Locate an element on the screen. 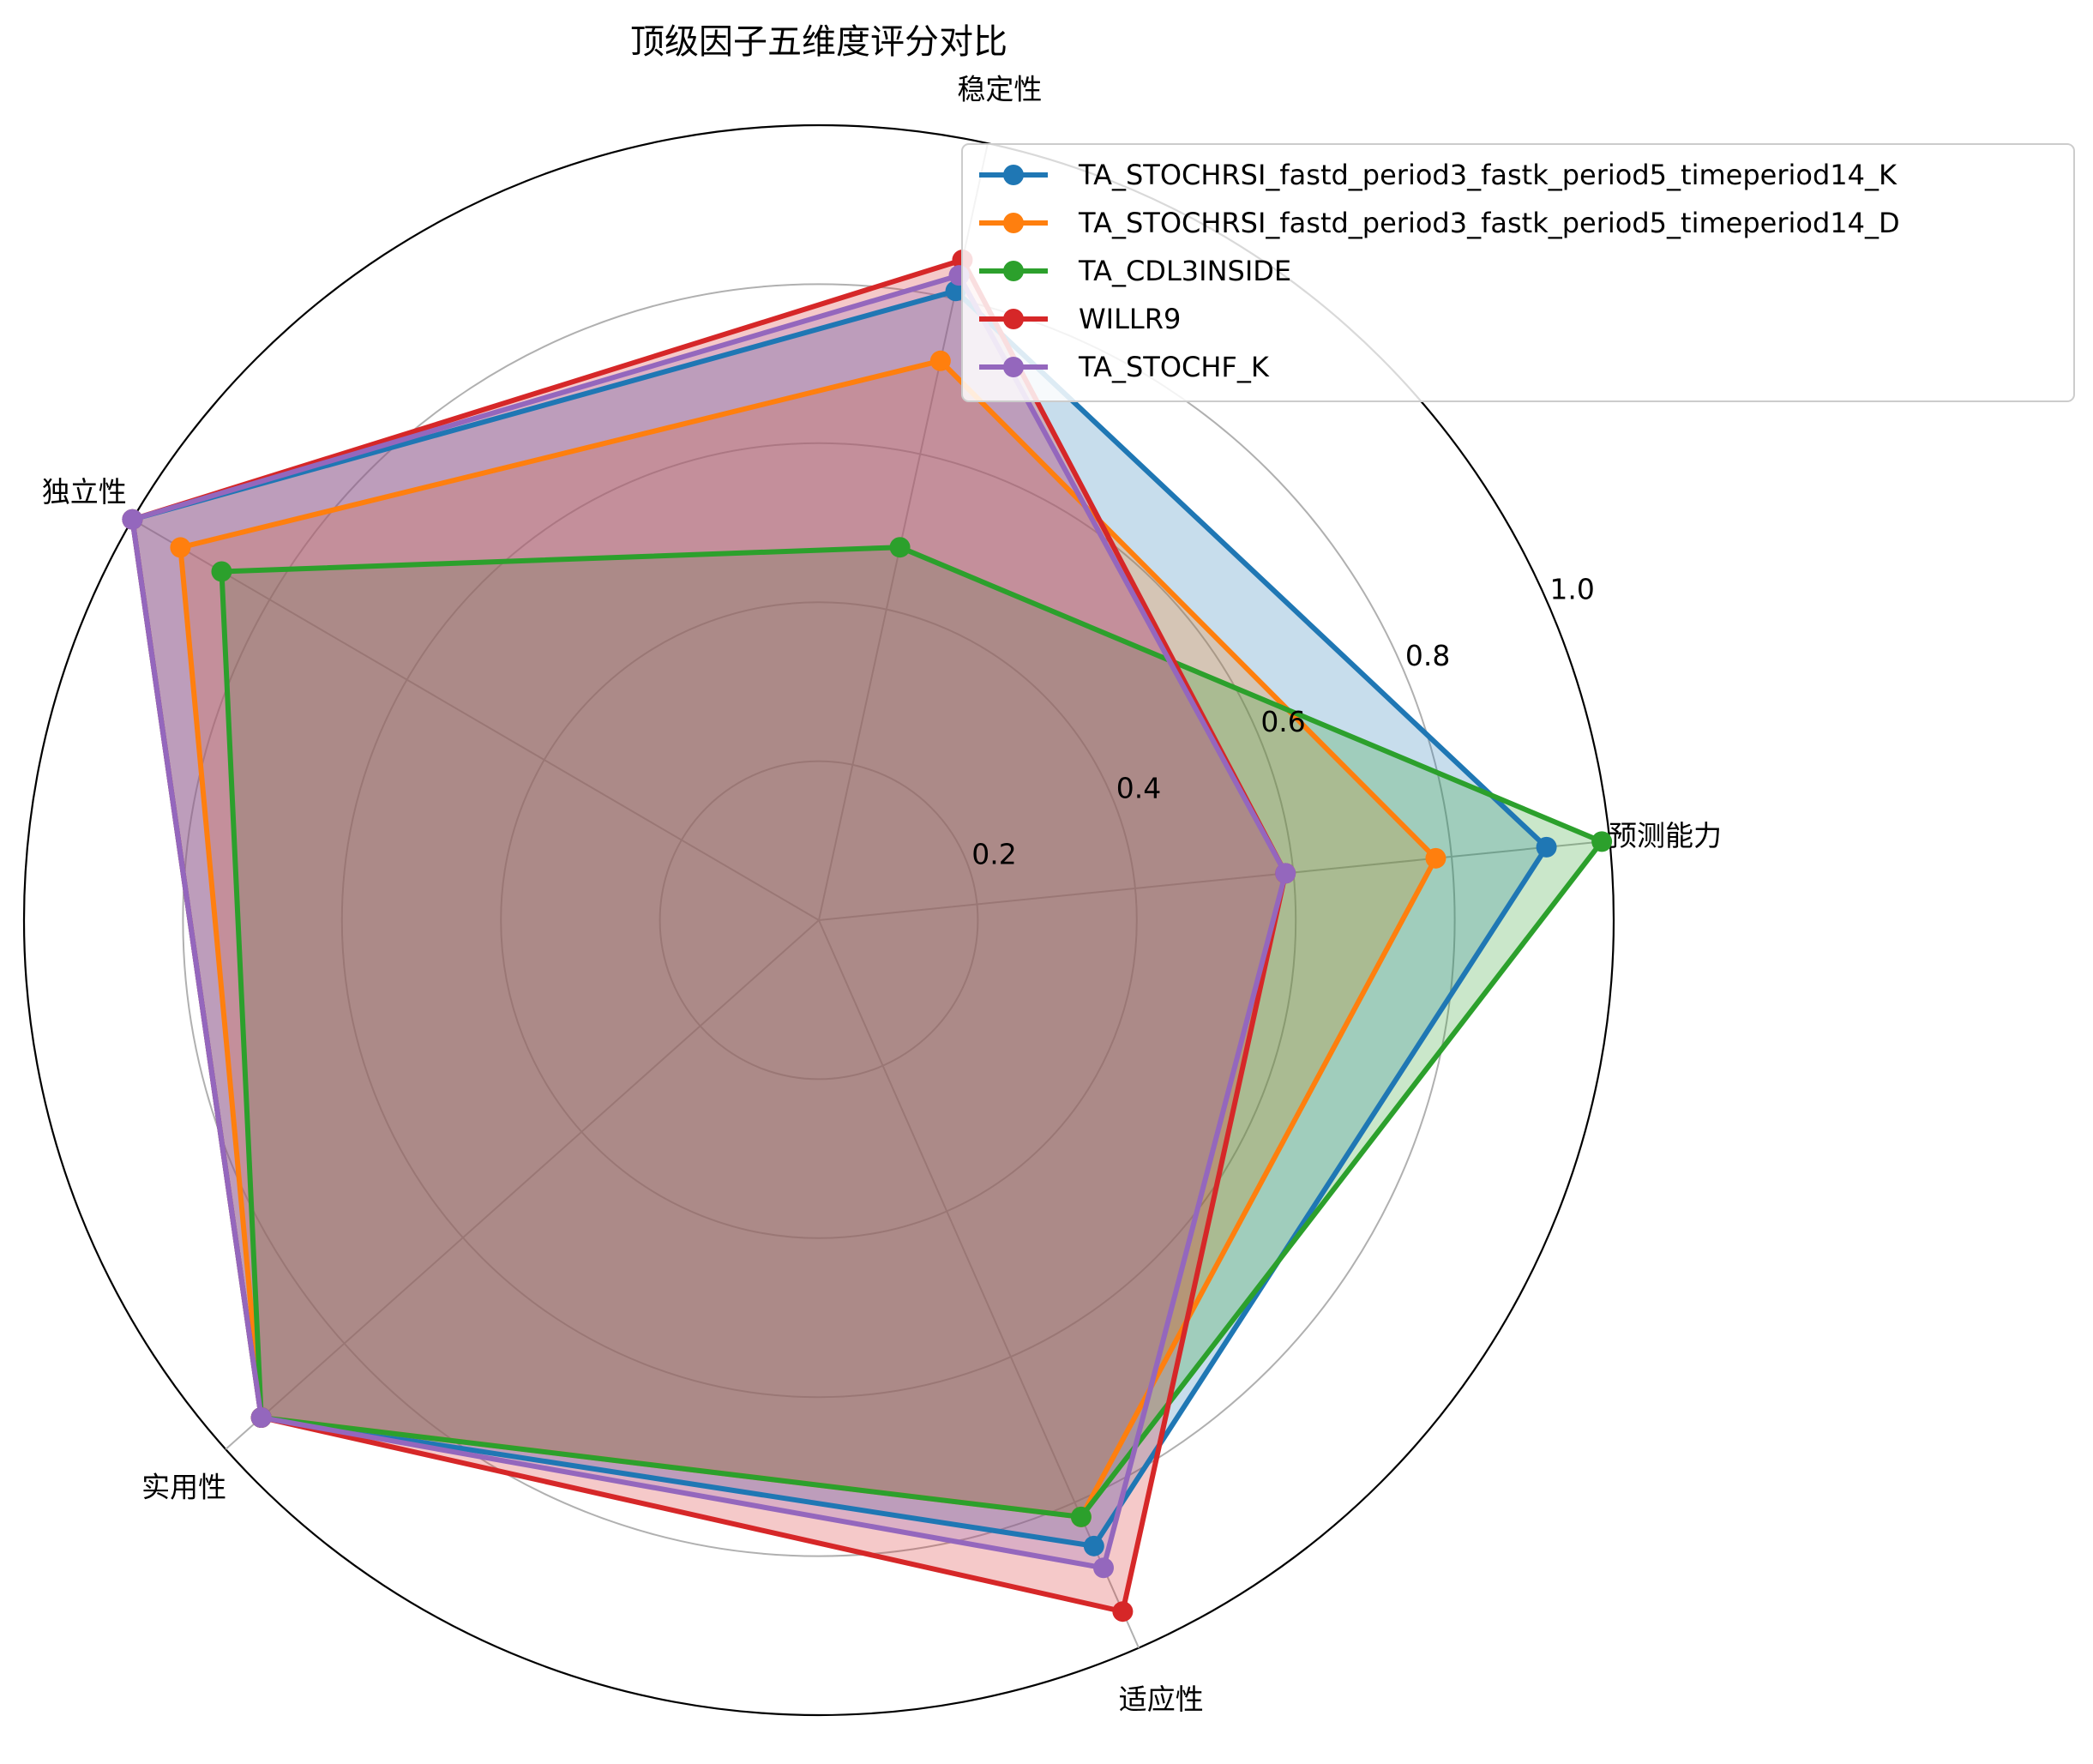 This screenshot has width=2093, height=1764. r-tick-label-1: 0.2 is located at coordinates (993, 854).